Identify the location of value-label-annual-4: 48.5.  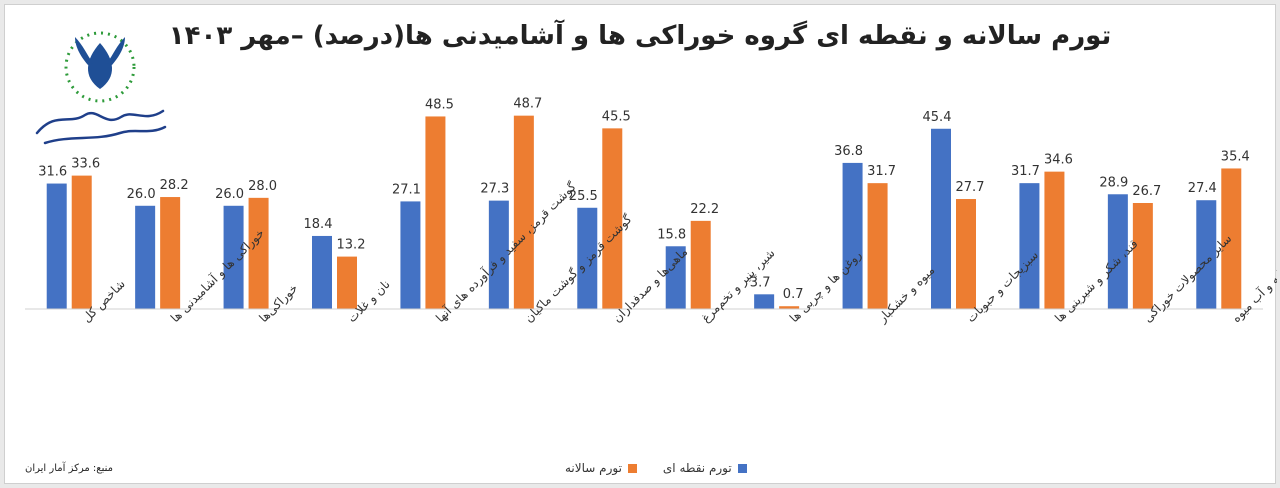
(439, 104).